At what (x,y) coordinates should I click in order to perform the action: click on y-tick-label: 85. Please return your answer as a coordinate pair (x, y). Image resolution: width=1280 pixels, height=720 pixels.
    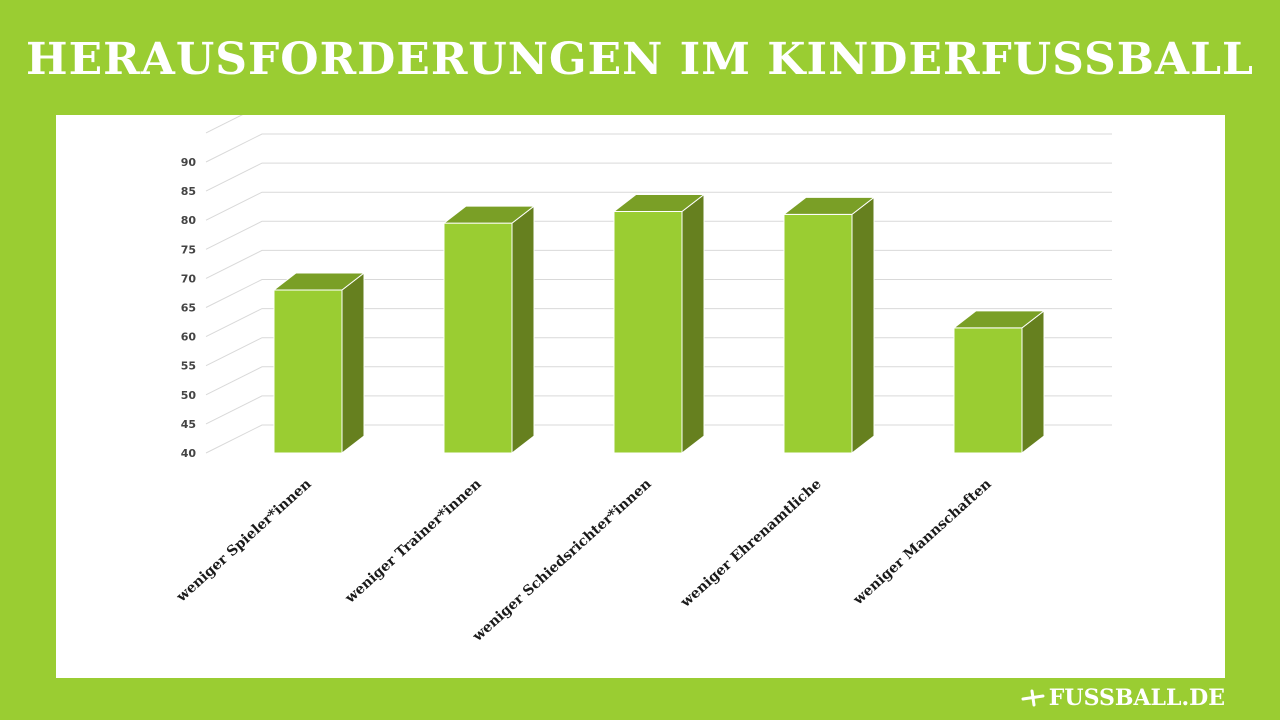
    Looking at the image, I should click on (188, 191).